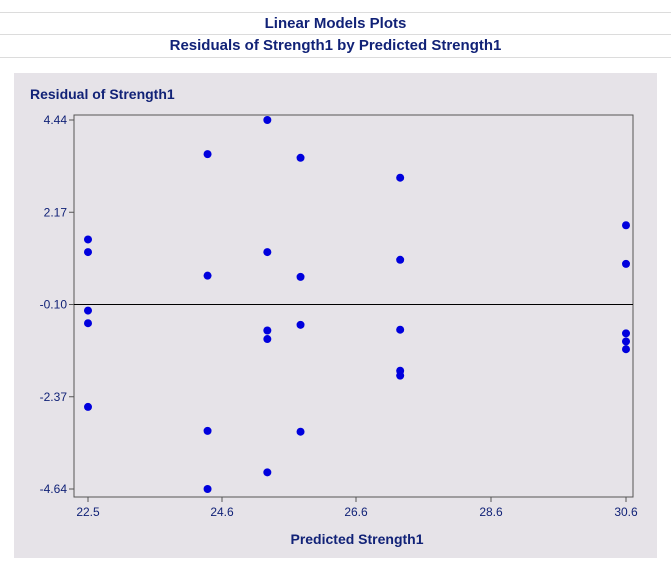 The width and height of the screenshot is (671, 565). What do you see at coordinates (56, 212) in the screenshot?
I see `y-tick-label: 2.17` at bounding box center [56, 212].